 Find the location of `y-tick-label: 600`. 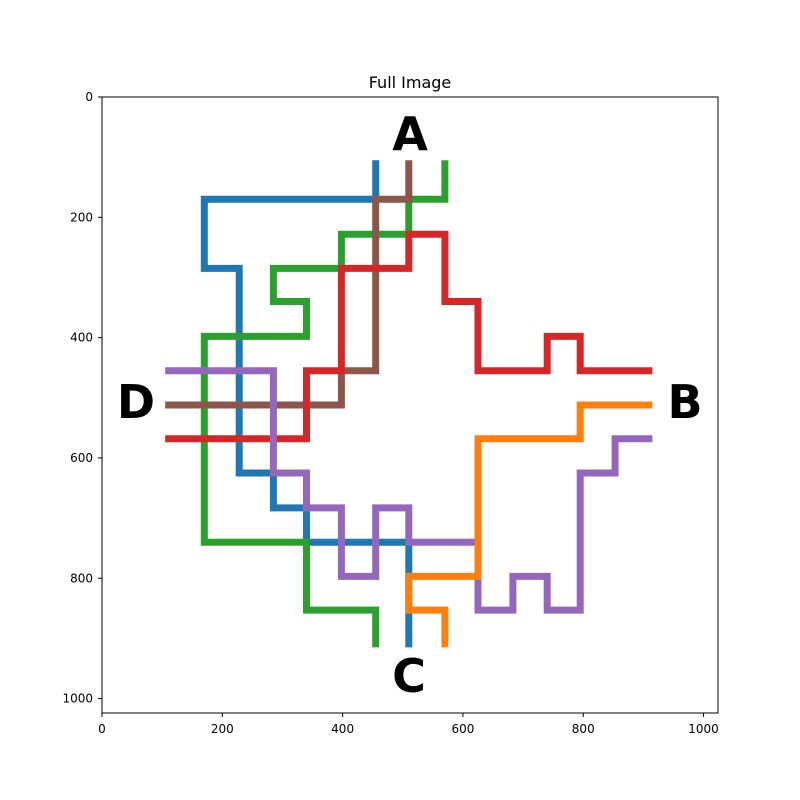

y-tick-label: 600 is located at coordinates (81, 458).